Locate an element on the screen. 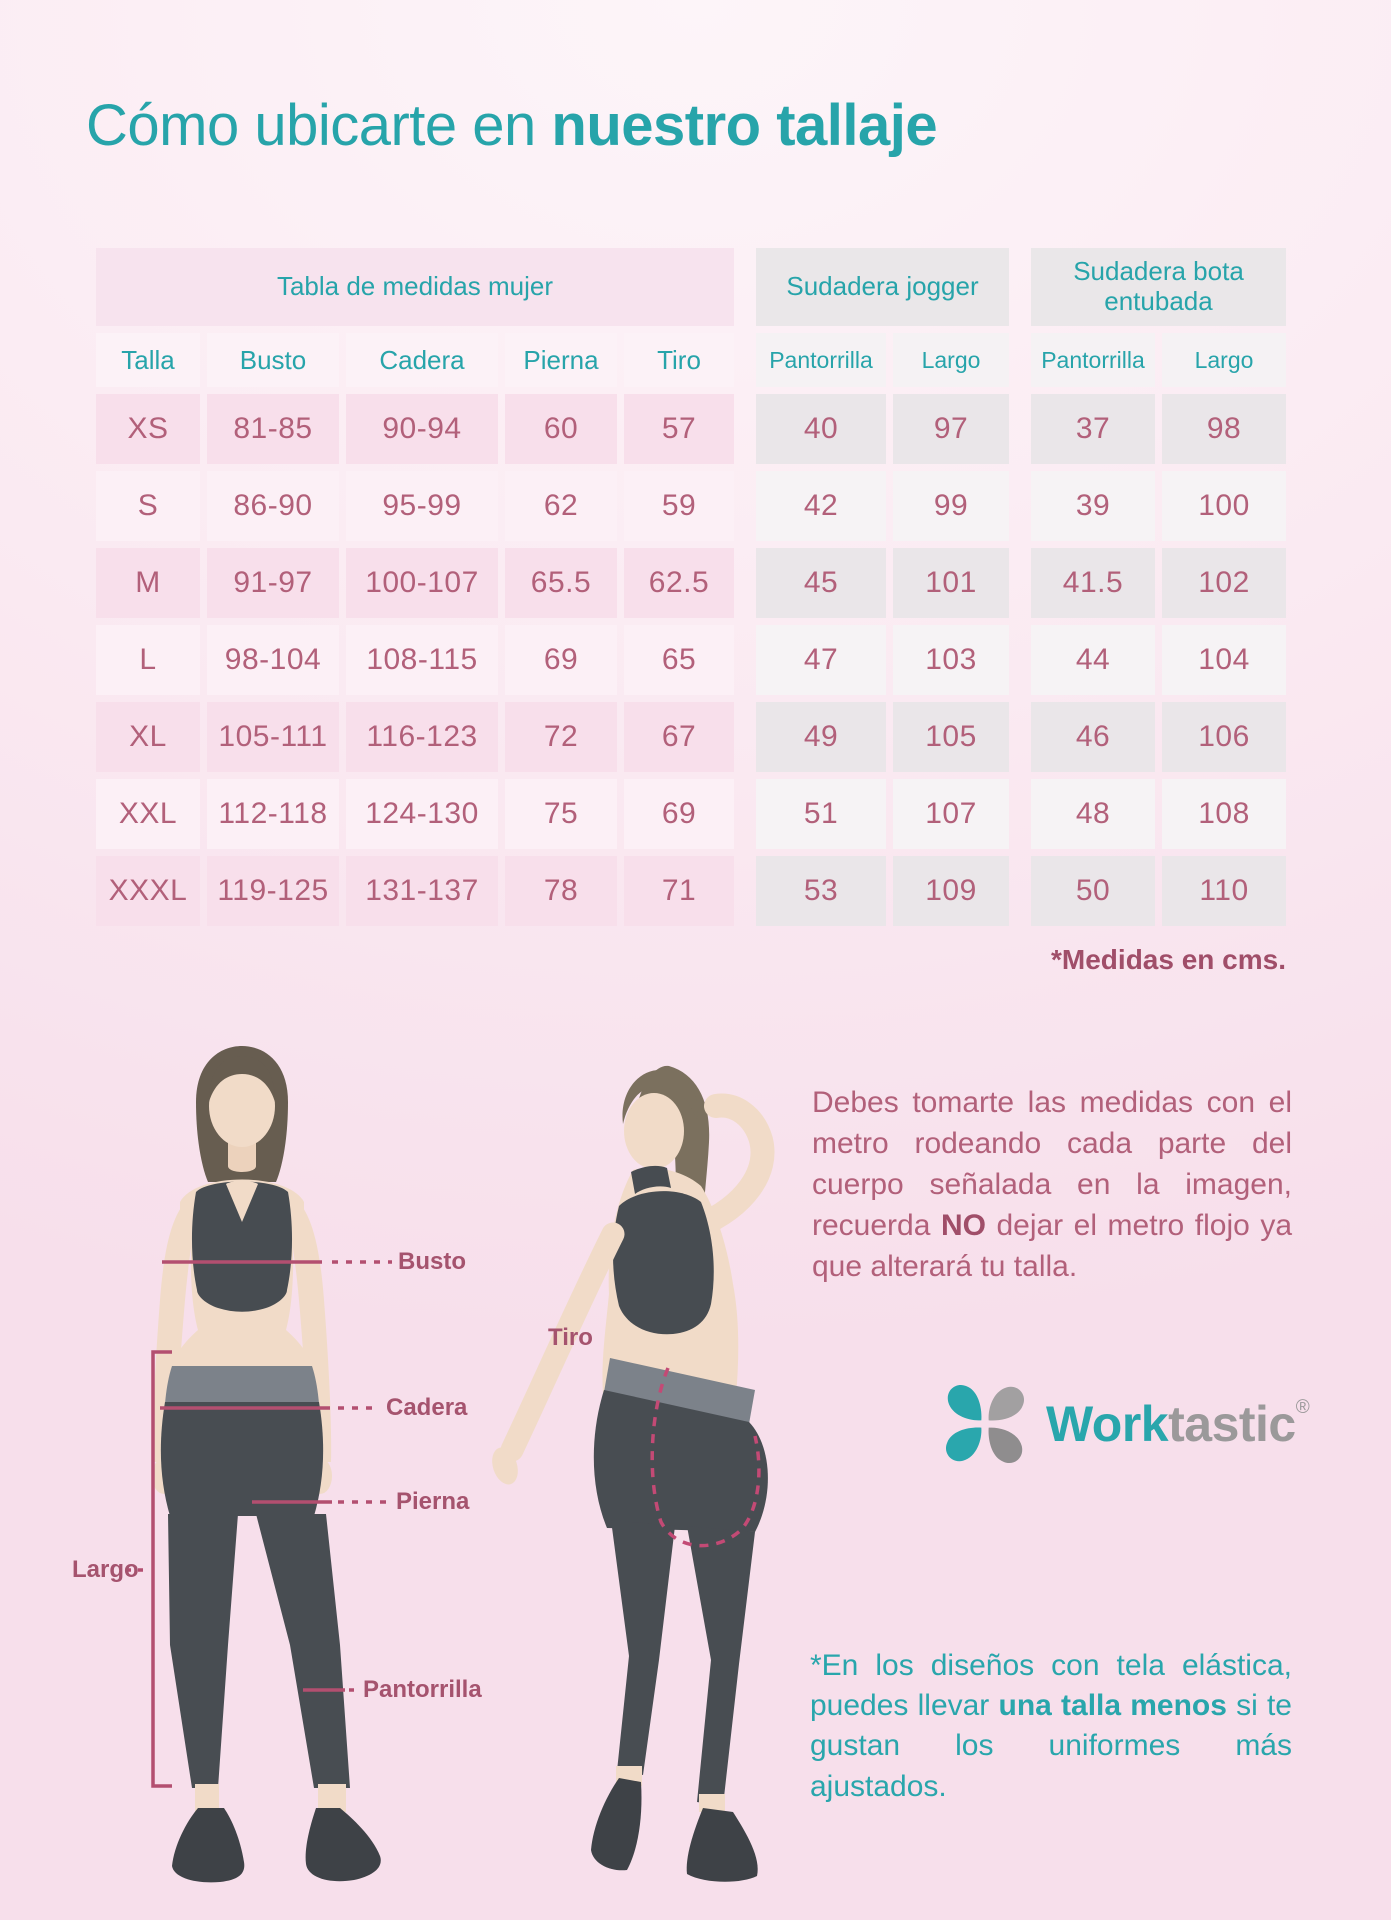 The image size is (1391, 1920). value-cell: 62 is located at coordinates (561, 506).